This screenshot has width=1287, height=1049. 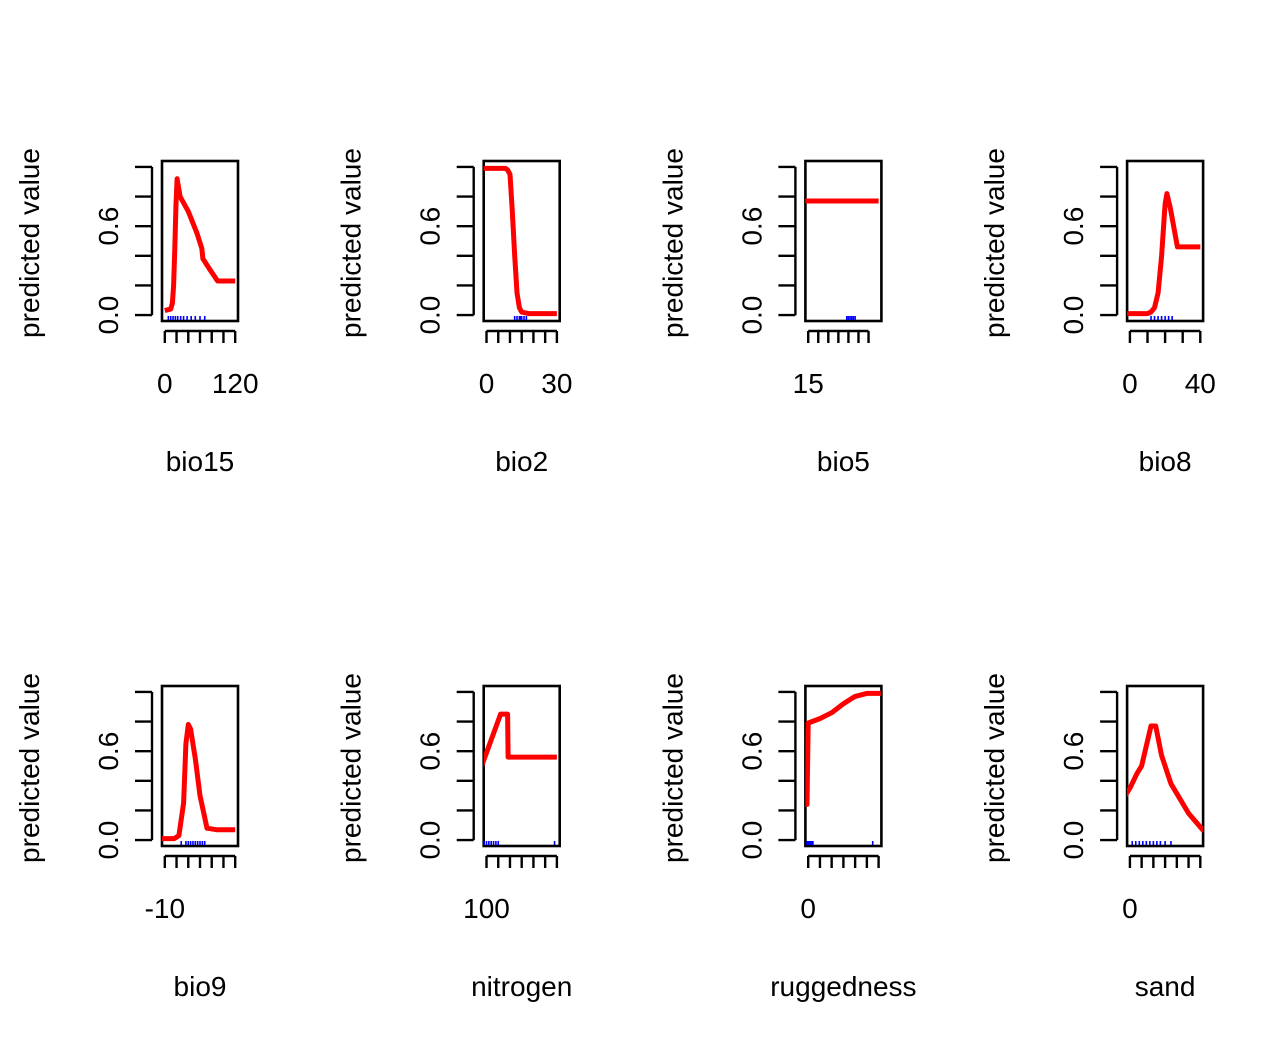 I want to click on panel-bio5: 0.0 0.6 predicted value 15 bio5, so click(x=770, y=312).